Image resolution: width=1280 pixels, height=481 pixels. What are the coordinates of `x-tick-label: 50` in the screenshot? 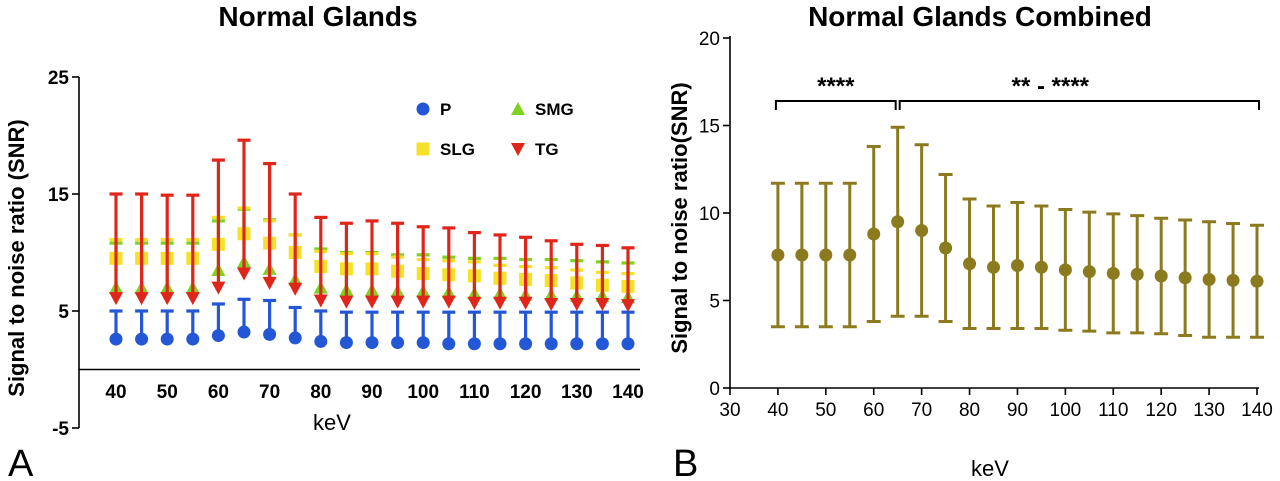 It's located at (167, 392).